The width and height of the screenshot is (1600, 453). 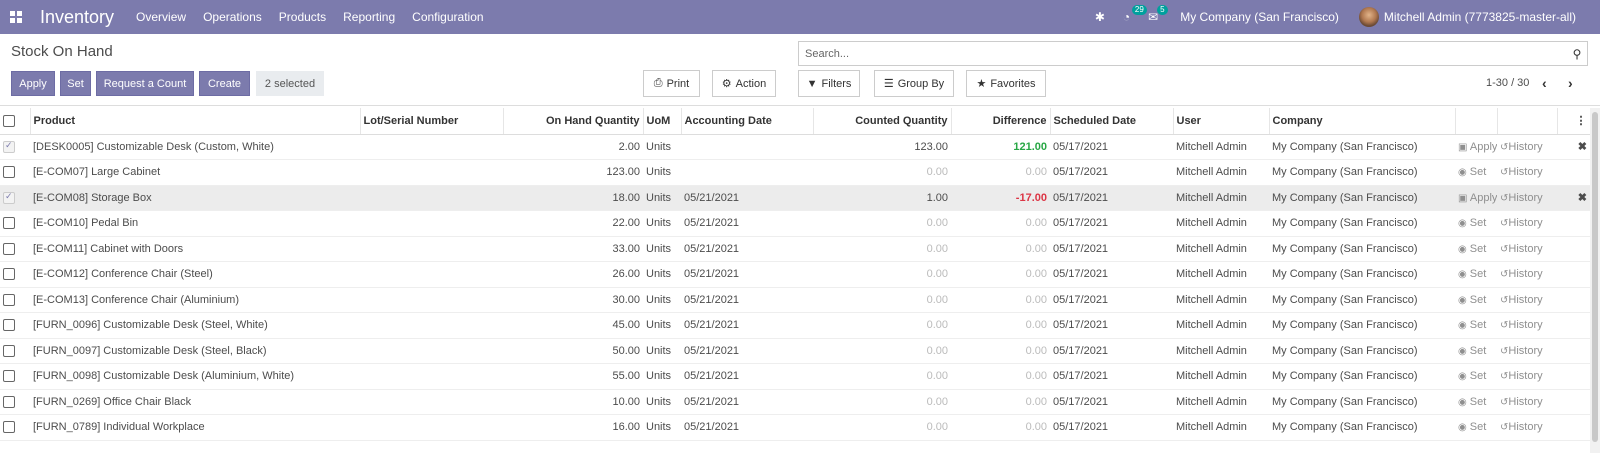 What do you see at coordinates (232, 17) in the screenshot?
I see `menu-operations: Operations` at bounding box center [232, 17].